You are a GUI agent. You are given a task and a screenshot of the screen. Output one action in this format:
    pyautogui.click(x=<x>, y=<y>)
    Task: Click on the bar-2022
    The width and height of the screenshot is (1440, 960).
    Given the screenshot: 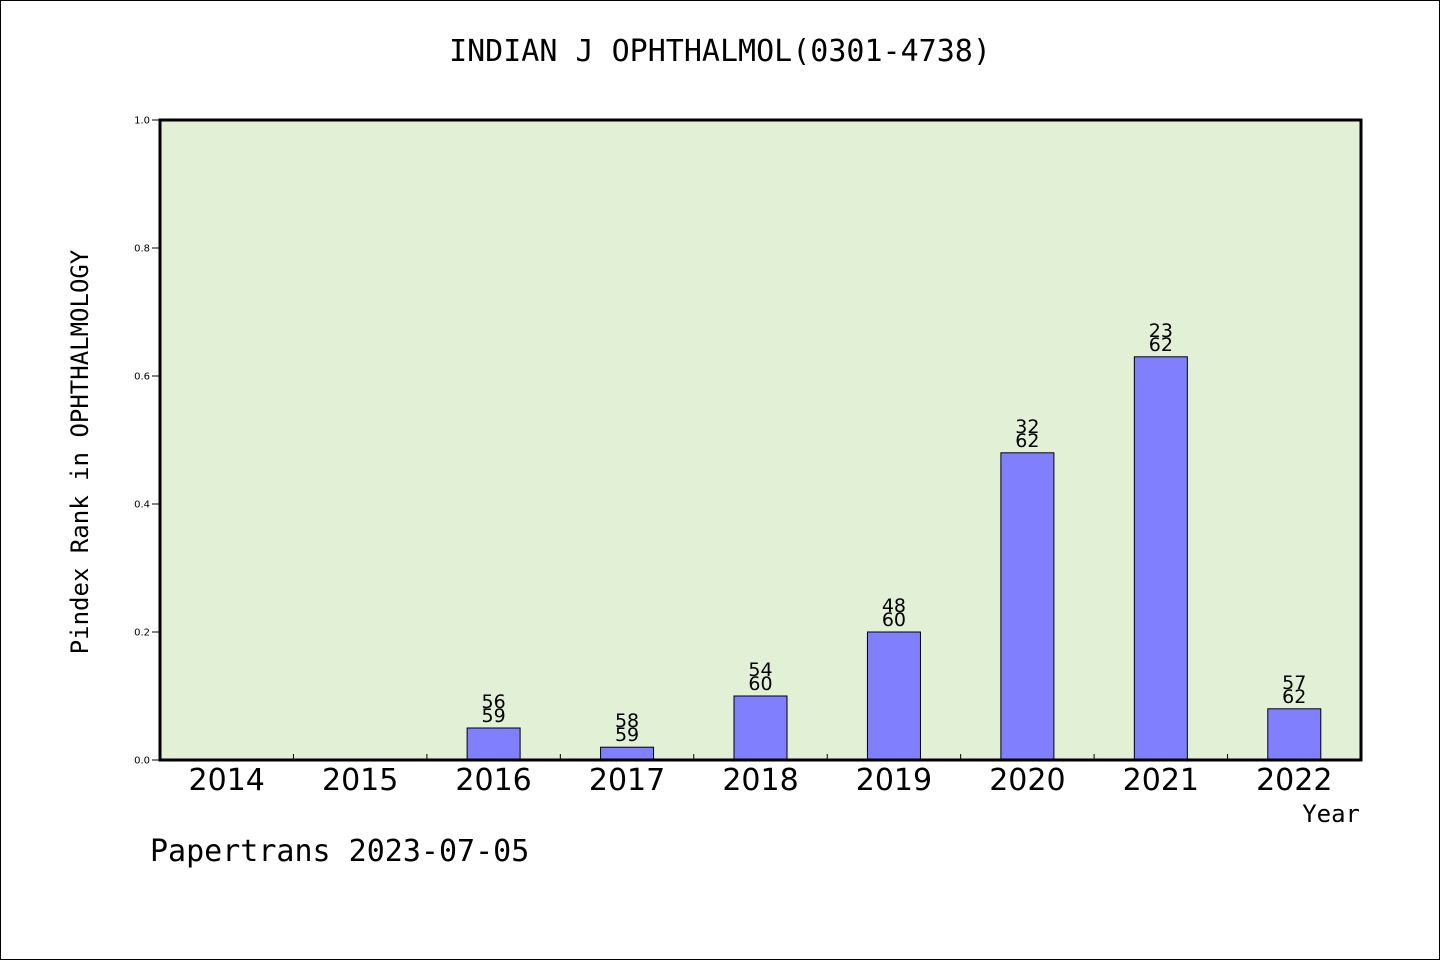 What is the action you would take?
    pyautogui.click(x=1294, y=734)
    